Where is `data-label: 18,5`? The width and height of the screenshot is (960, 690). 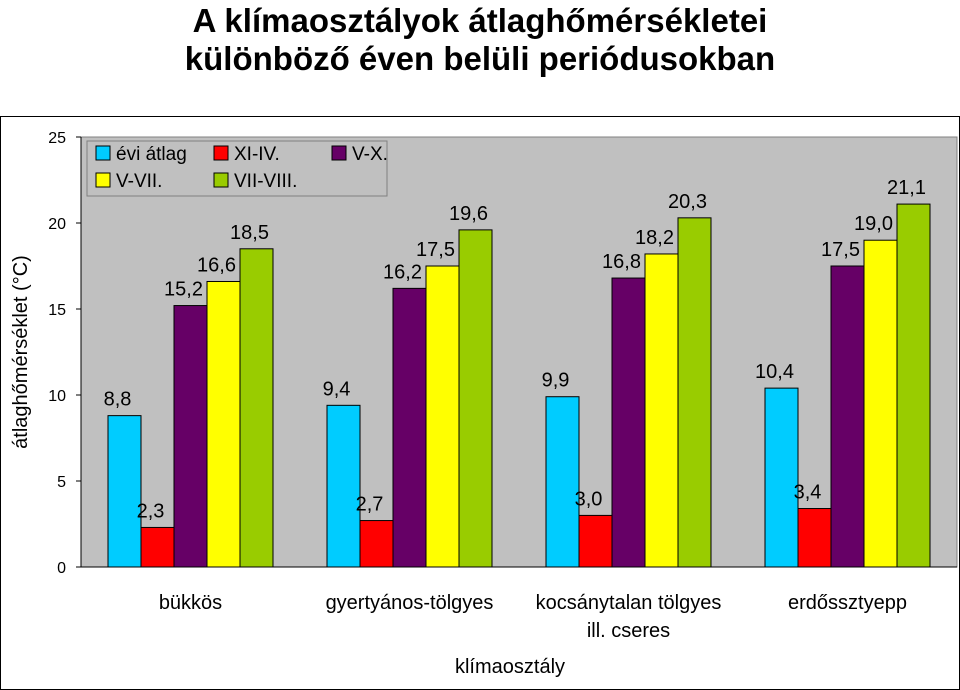 data-label: 18,5 is located at coordinates (249, 233).